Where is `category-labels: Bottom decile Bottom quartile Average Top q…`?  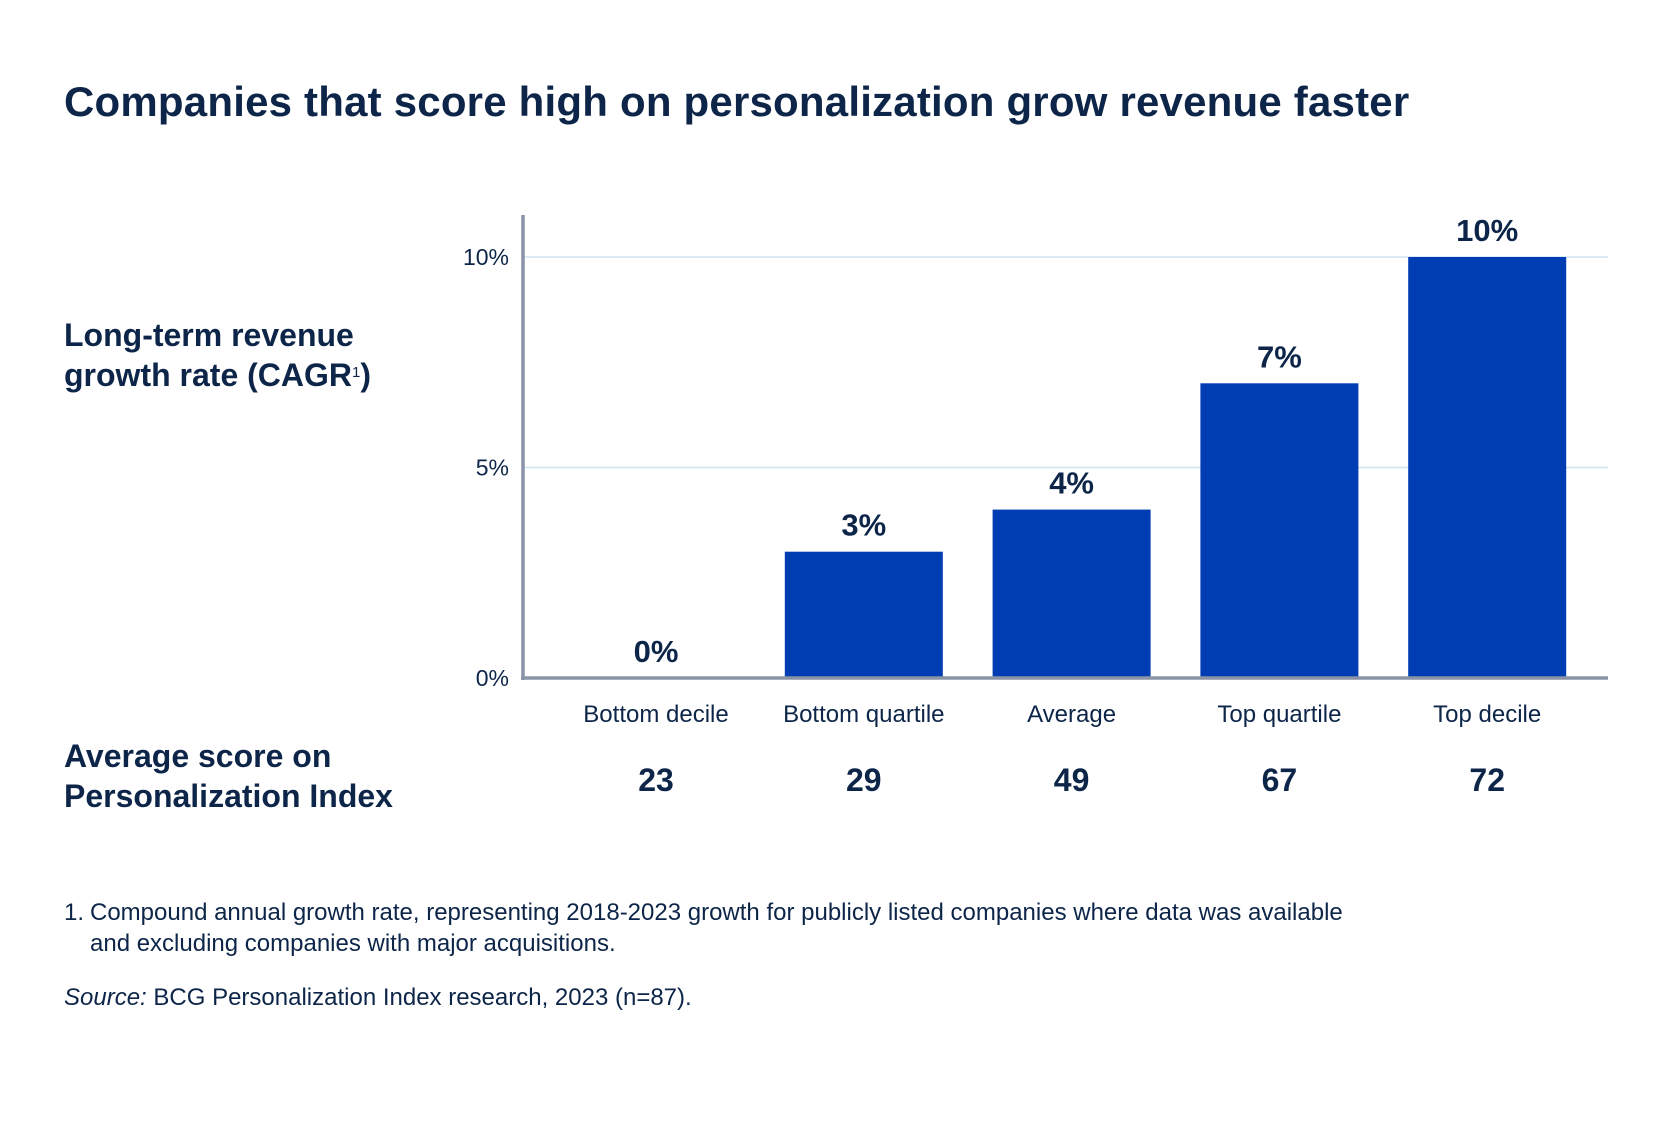
category-labels: Bottom decile Bottom quartile Average Top q… is located at coordinates (1062, 714).